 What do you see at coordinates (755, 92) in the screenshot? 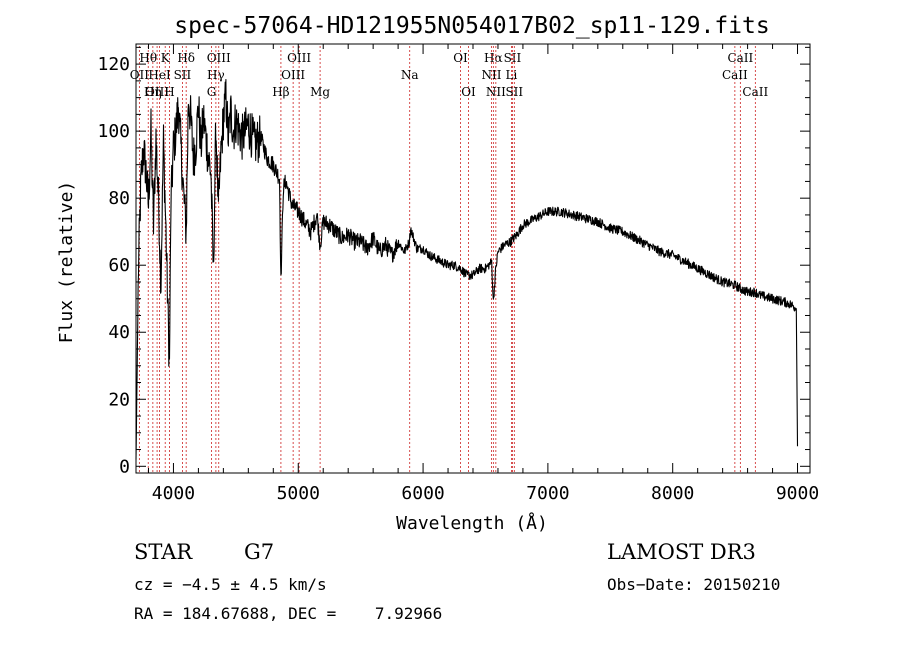
I see `line-marker-label-27: CaII` at bounding box center [755, 92].